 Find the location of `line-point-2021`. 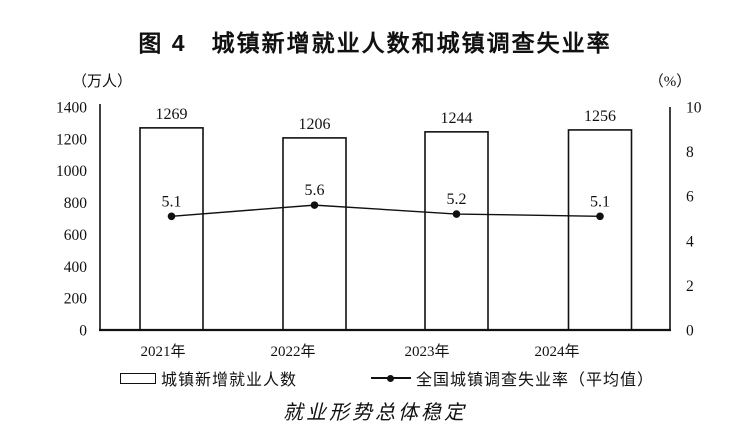

line-point-2021 is located at coordinates (171, 216).